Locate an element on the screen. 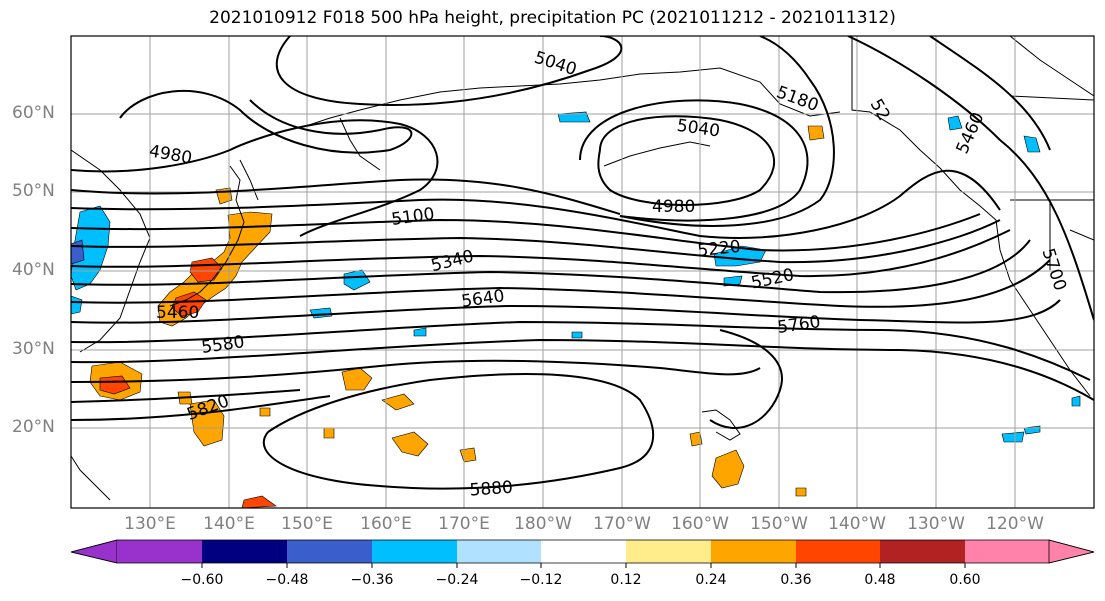 The image size is (1105, 601). colorbar-outline is located at coordinates (582, 551).